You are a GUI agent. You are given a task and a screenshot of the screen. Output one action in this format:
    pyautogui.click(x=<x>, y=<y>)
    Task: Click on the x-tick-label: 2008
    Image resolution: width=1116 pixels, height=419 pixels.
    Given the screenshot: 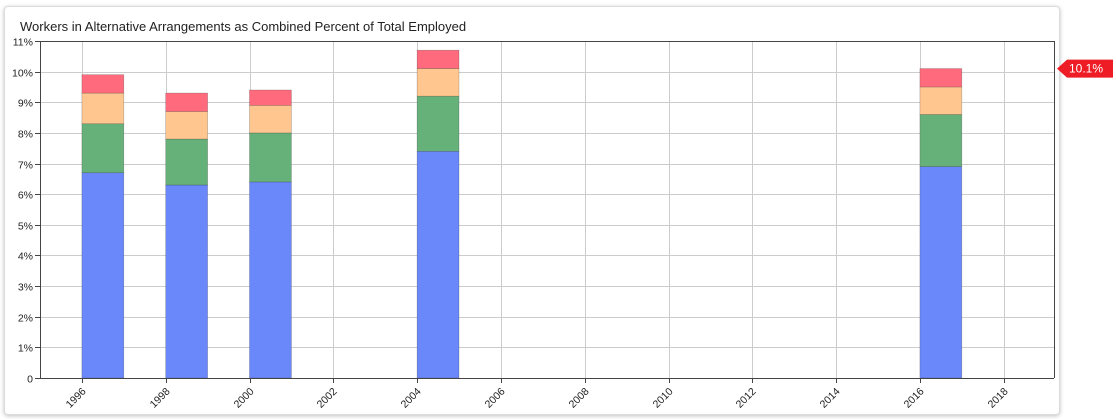 What is the action you would take?
    pyautogui.click(x=579, y=398)
    